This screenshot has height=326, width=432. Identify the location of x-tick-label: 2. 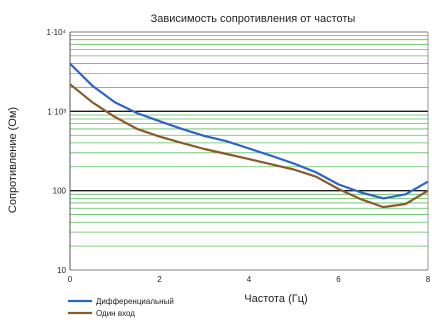
(159, 279).